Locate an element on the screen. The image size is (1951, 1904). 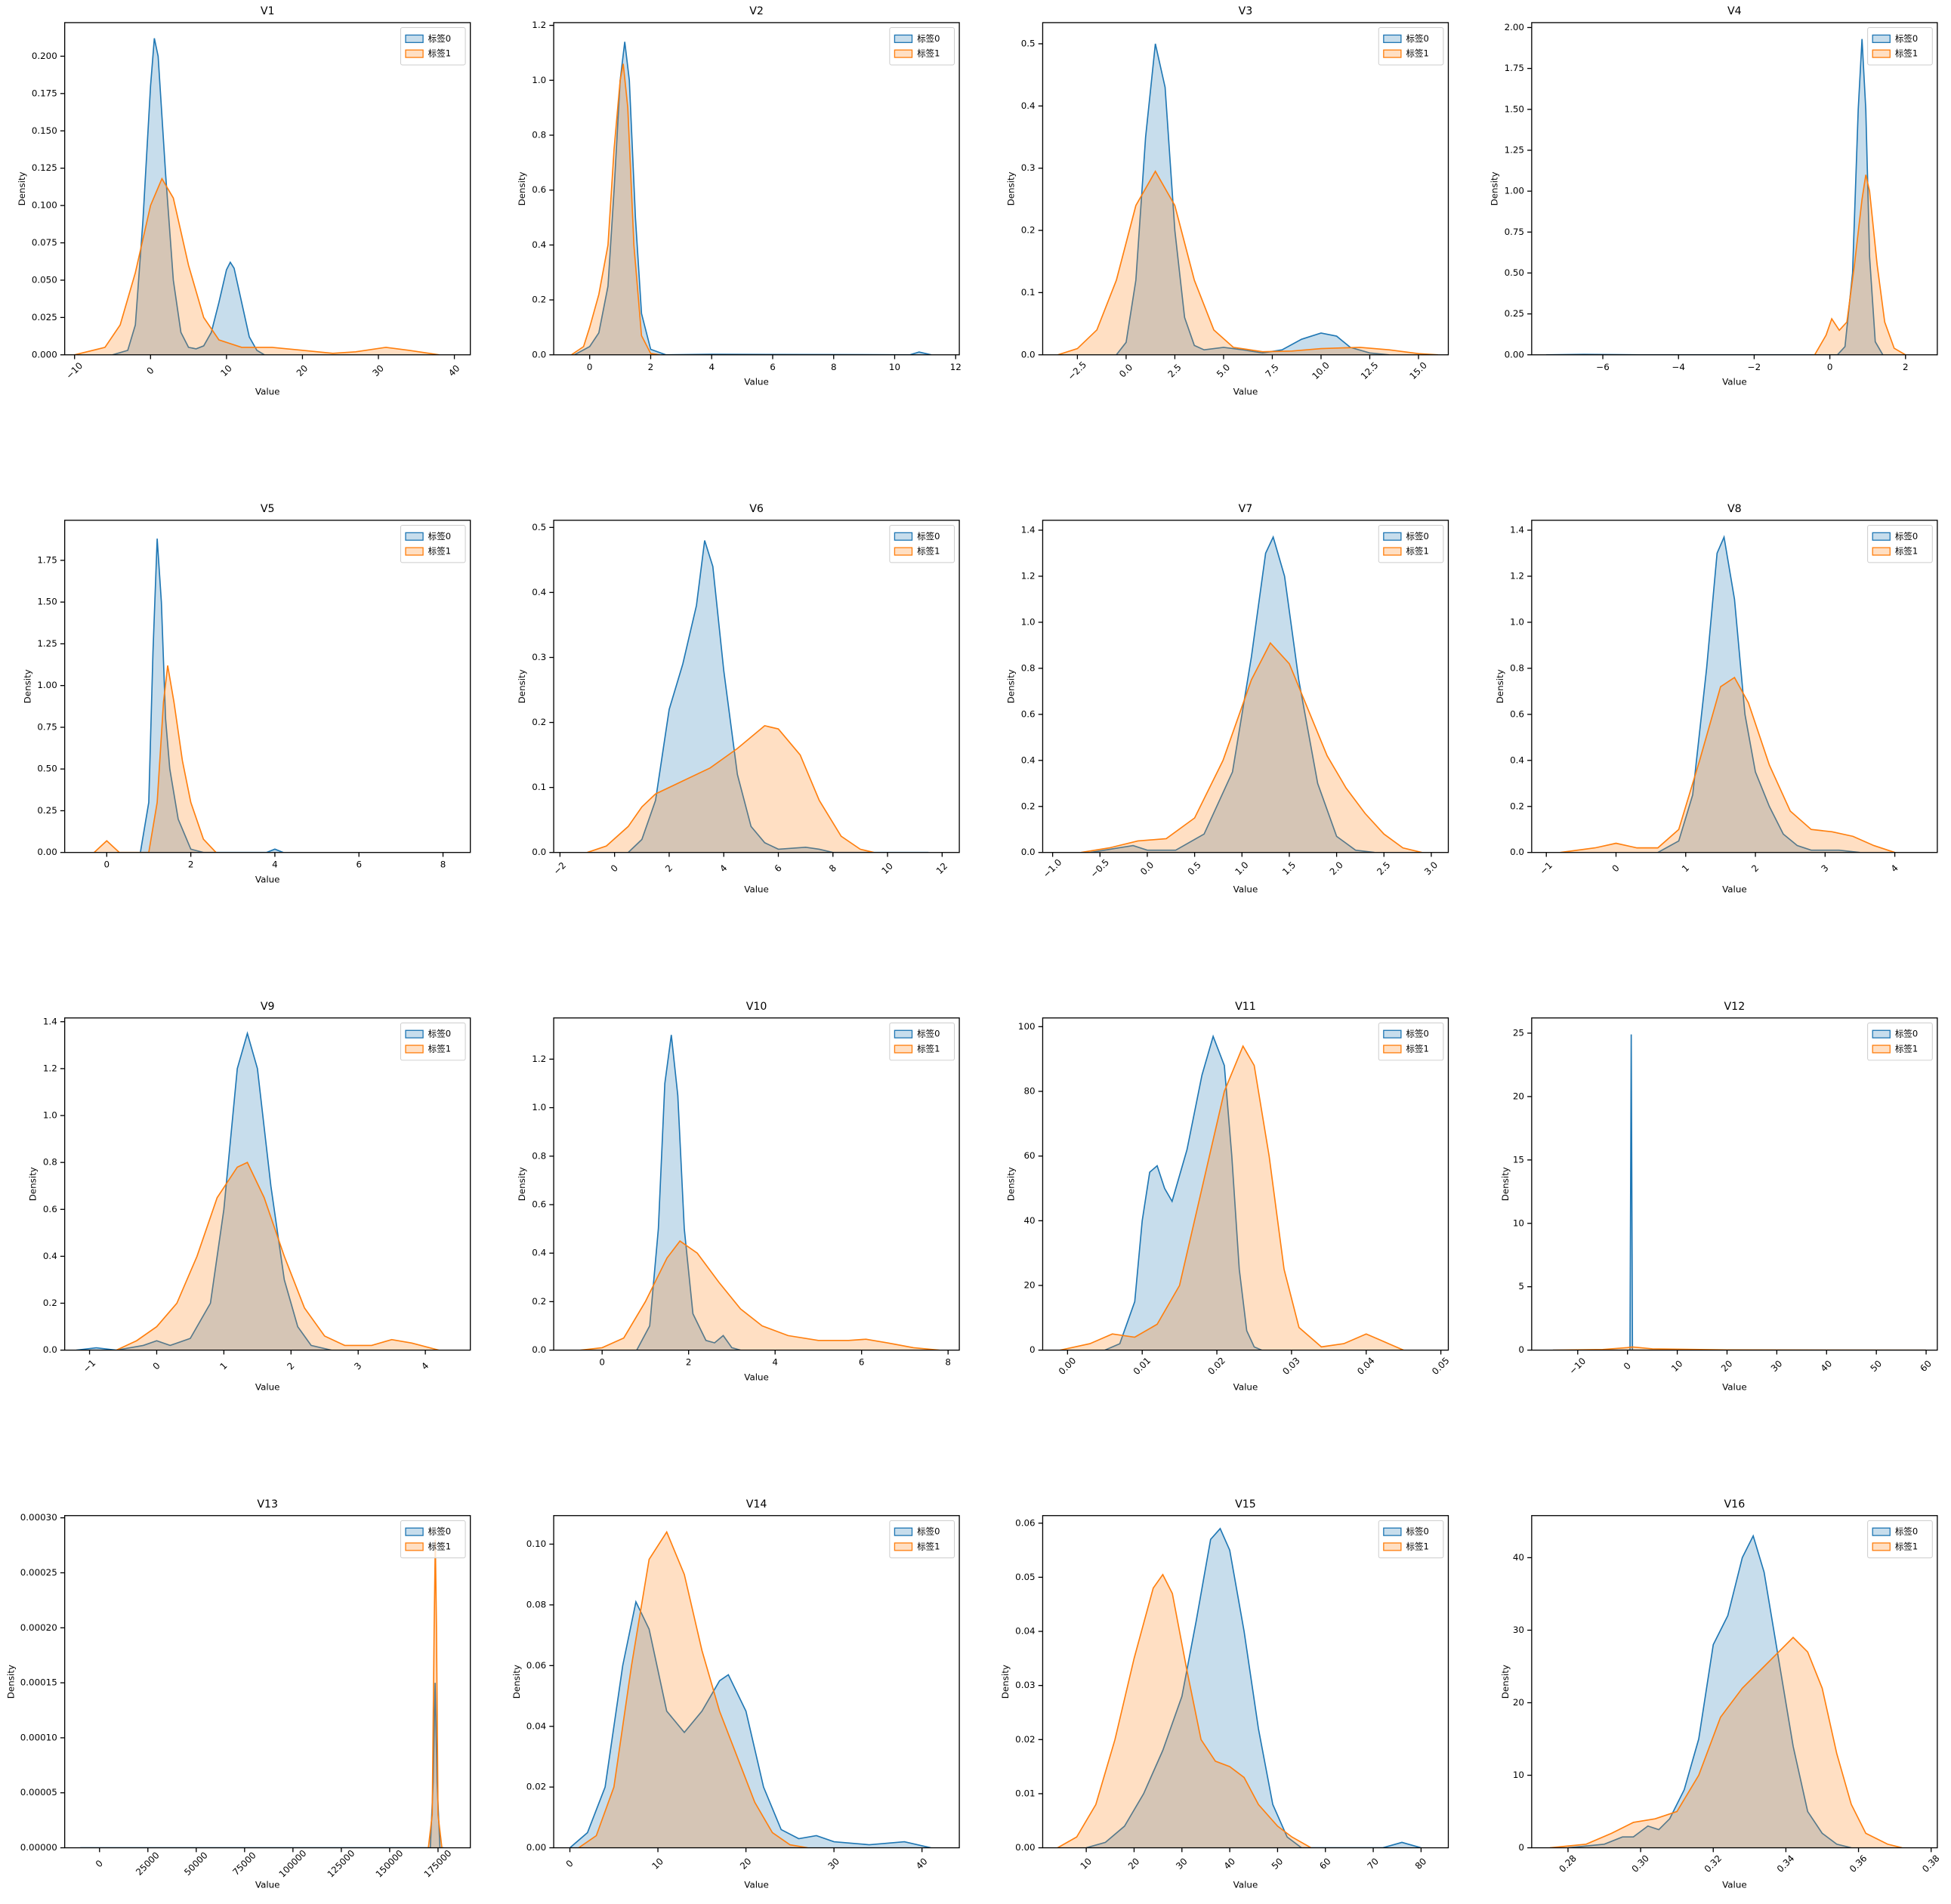
x-tick-label: −10 is located at coordinates (1577, 1366).